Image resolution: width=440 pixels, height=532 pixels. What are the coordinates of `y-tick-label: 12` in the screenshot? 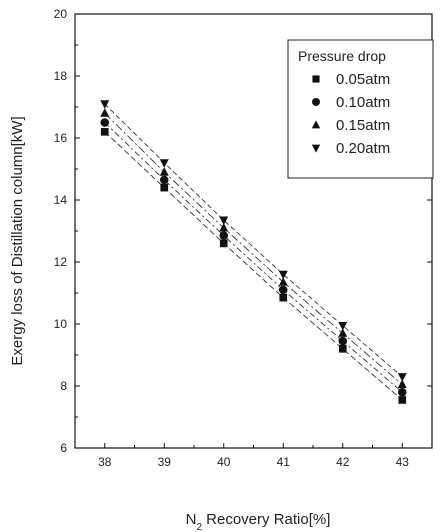 It's located at (61, 262).